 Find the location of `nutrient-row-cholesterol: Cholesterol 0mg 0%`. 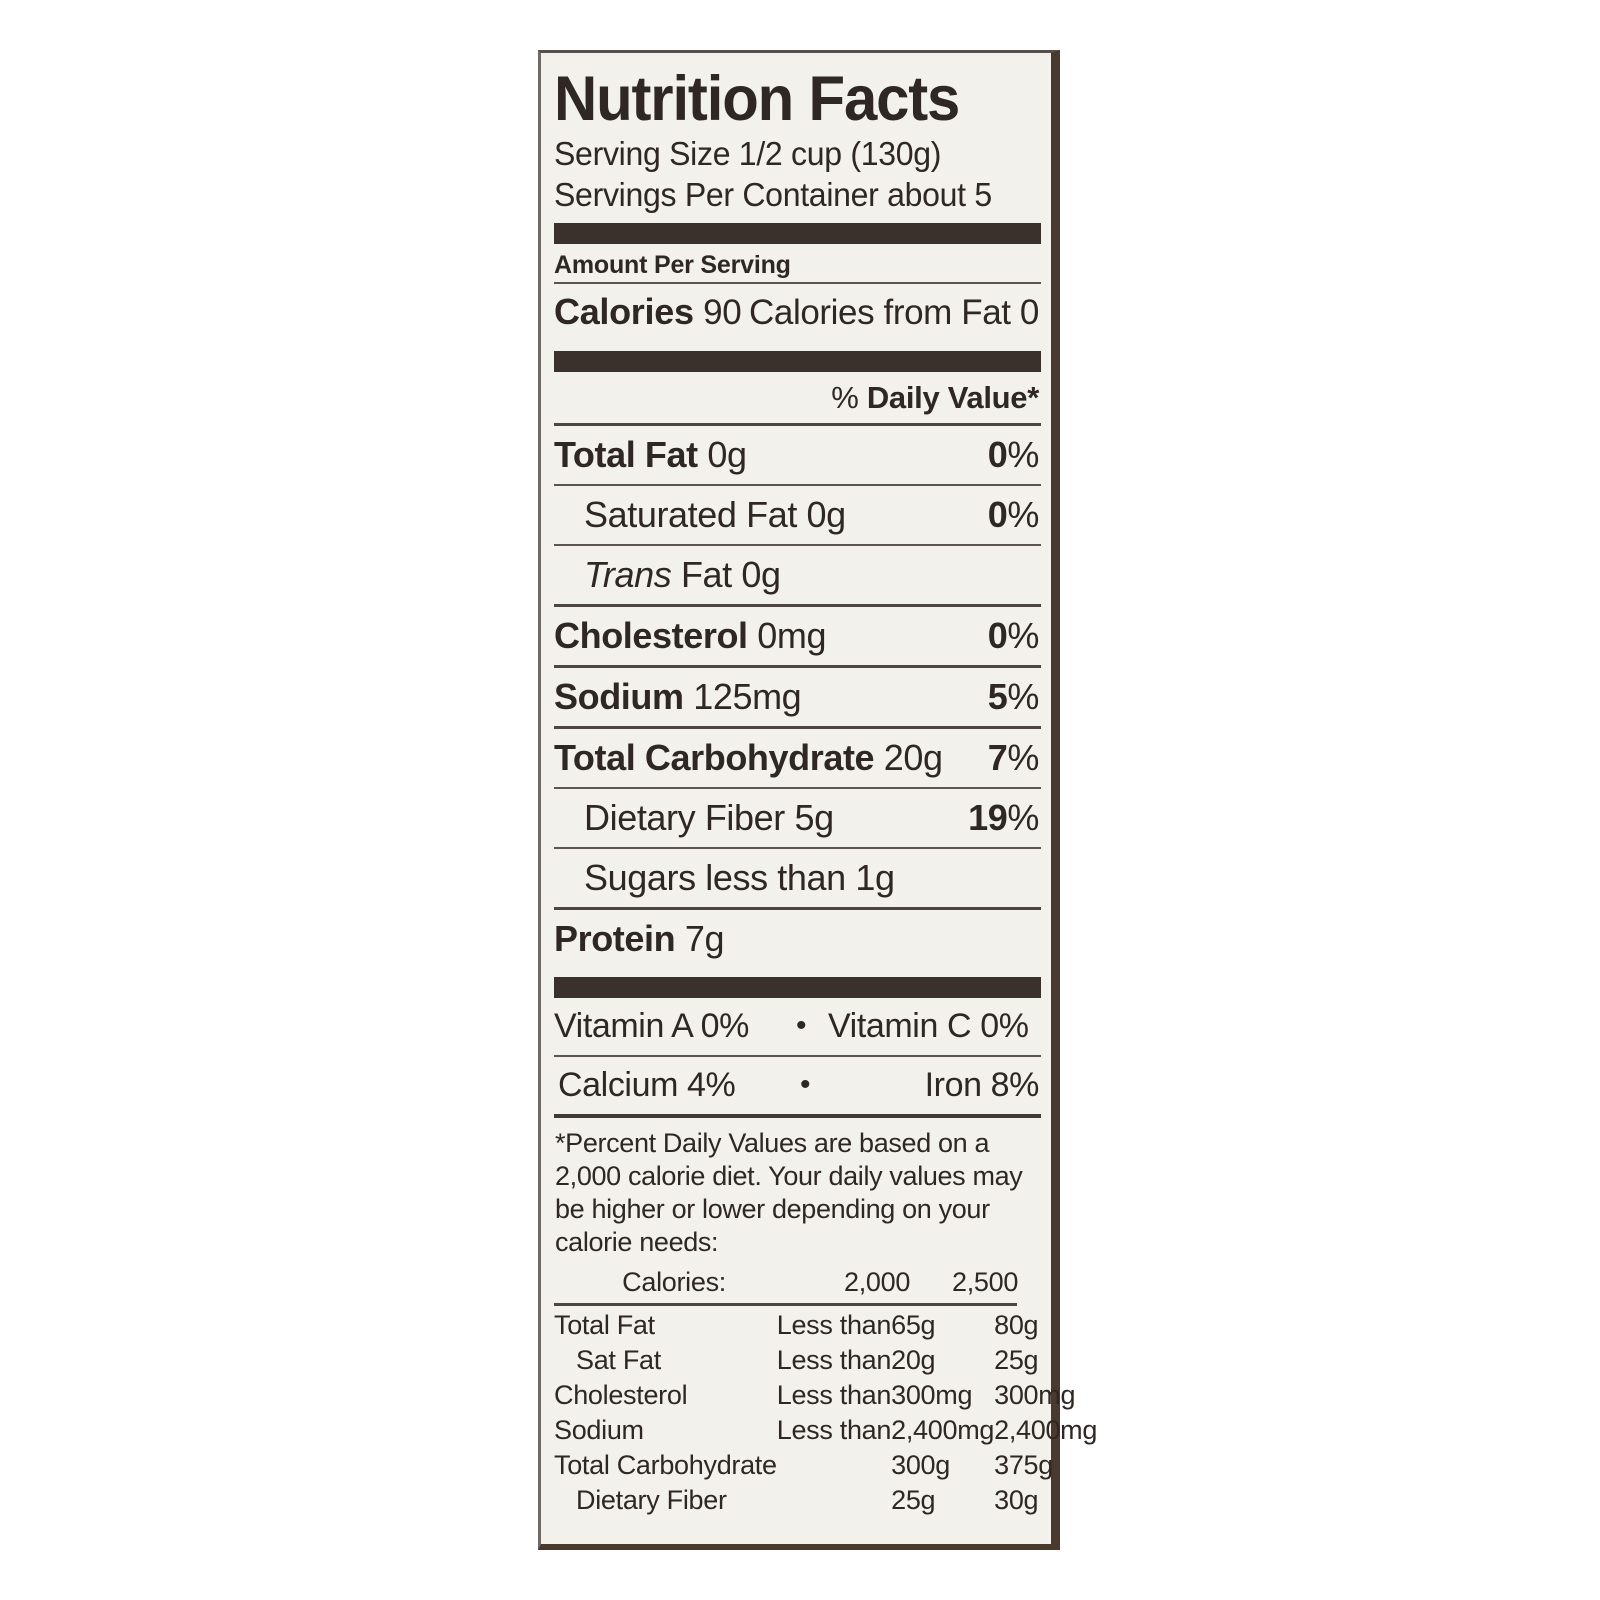

nutrient-row-cholesterol: Cholesterol 0mg 0% is located at coordinates (797, 636).